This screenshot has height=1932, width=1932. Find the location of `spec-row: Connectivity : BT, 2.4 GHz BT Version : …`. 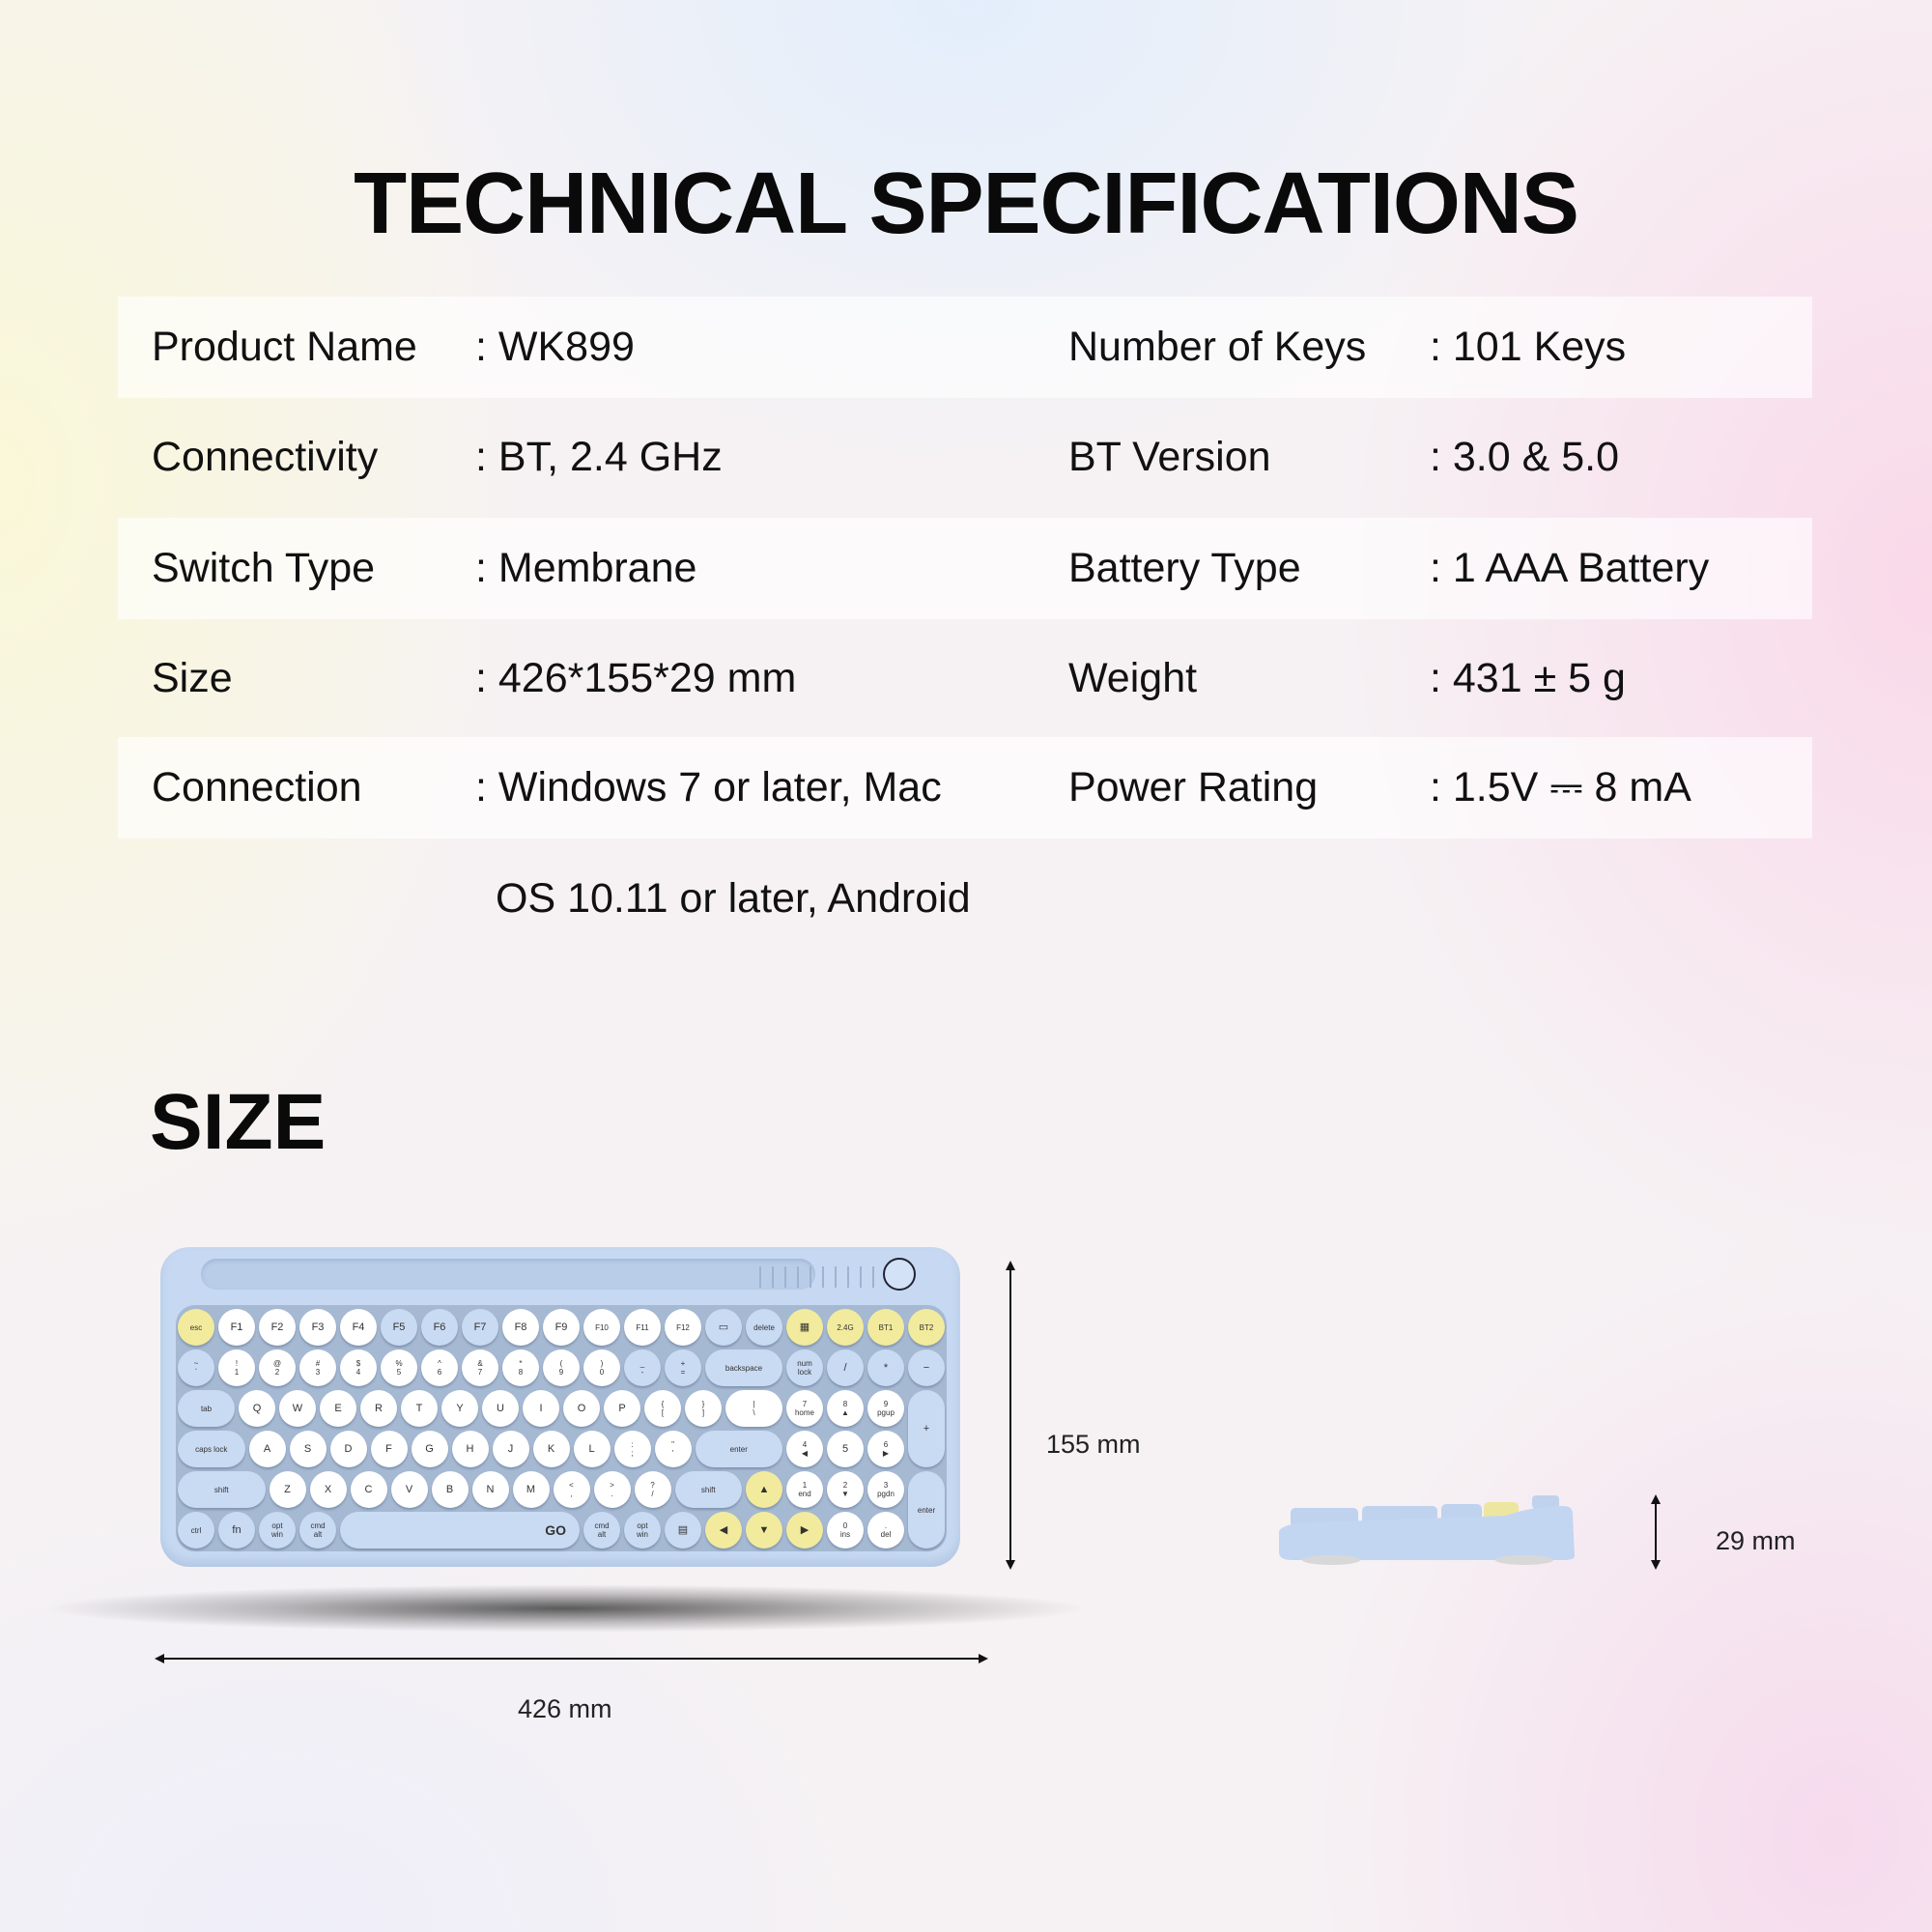

spec-row: Connectivity : BT, 2.4 GHz BT Version : … is located at coordinates (965, 457).